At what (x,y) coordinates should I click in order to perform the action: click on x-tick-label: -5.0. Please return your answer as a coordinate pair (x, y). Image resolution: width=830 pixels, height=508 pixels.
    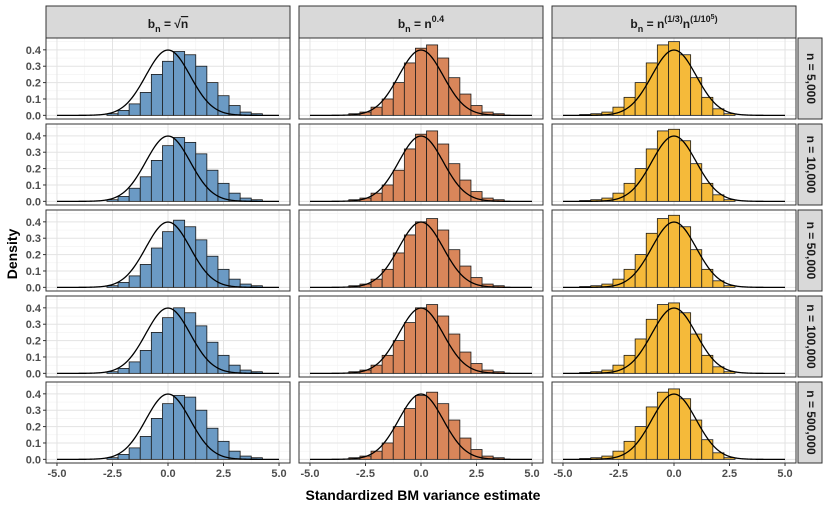
    Looking at the image, I should click on (562, 474).